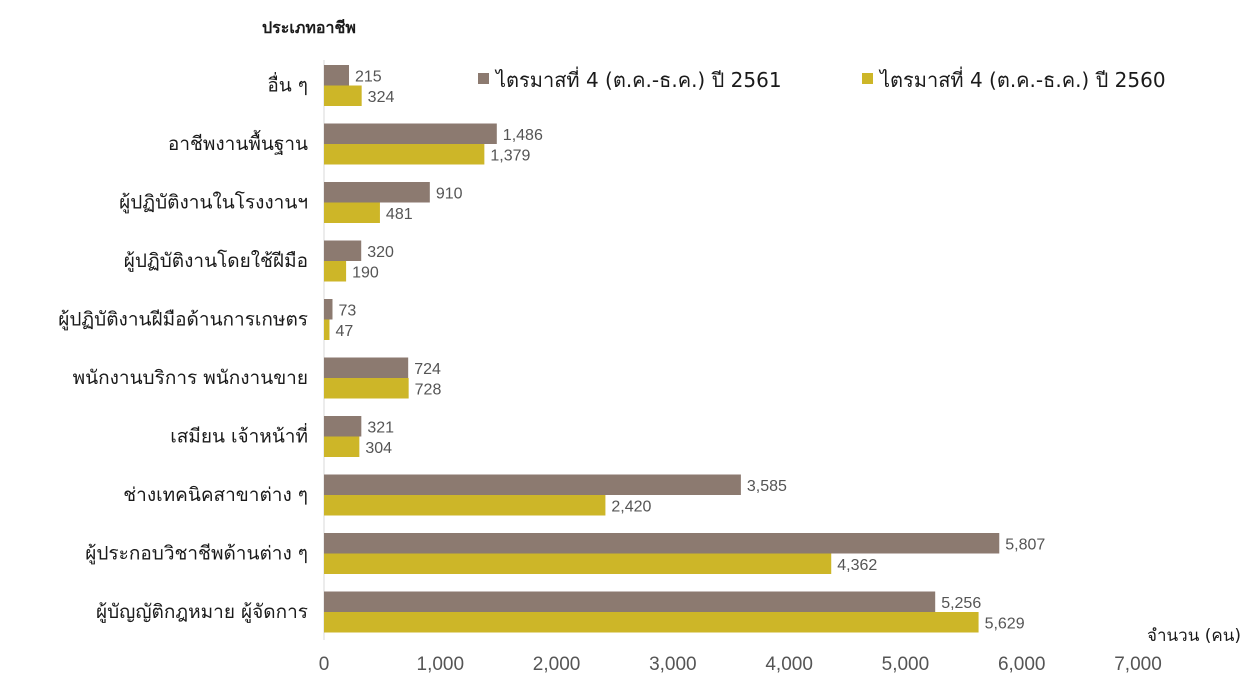 The image size is (1244, 677). What do you see at coordinates (428, 389) in the screenshot?
I see `data-label: 728` at bounding box center [428, 389].